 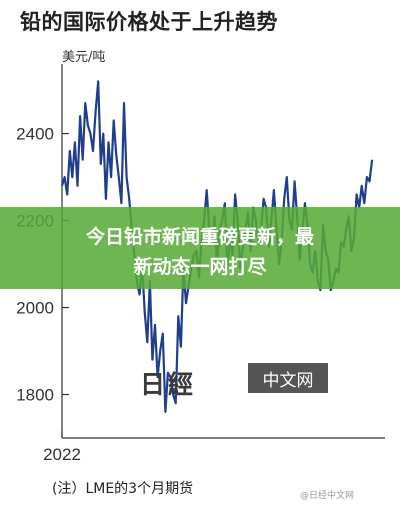 What do you see at coordinates (84, 57) in the screenshot?
I see `y-axis-unit: 美元/吨` at bounding box center [84, 57].